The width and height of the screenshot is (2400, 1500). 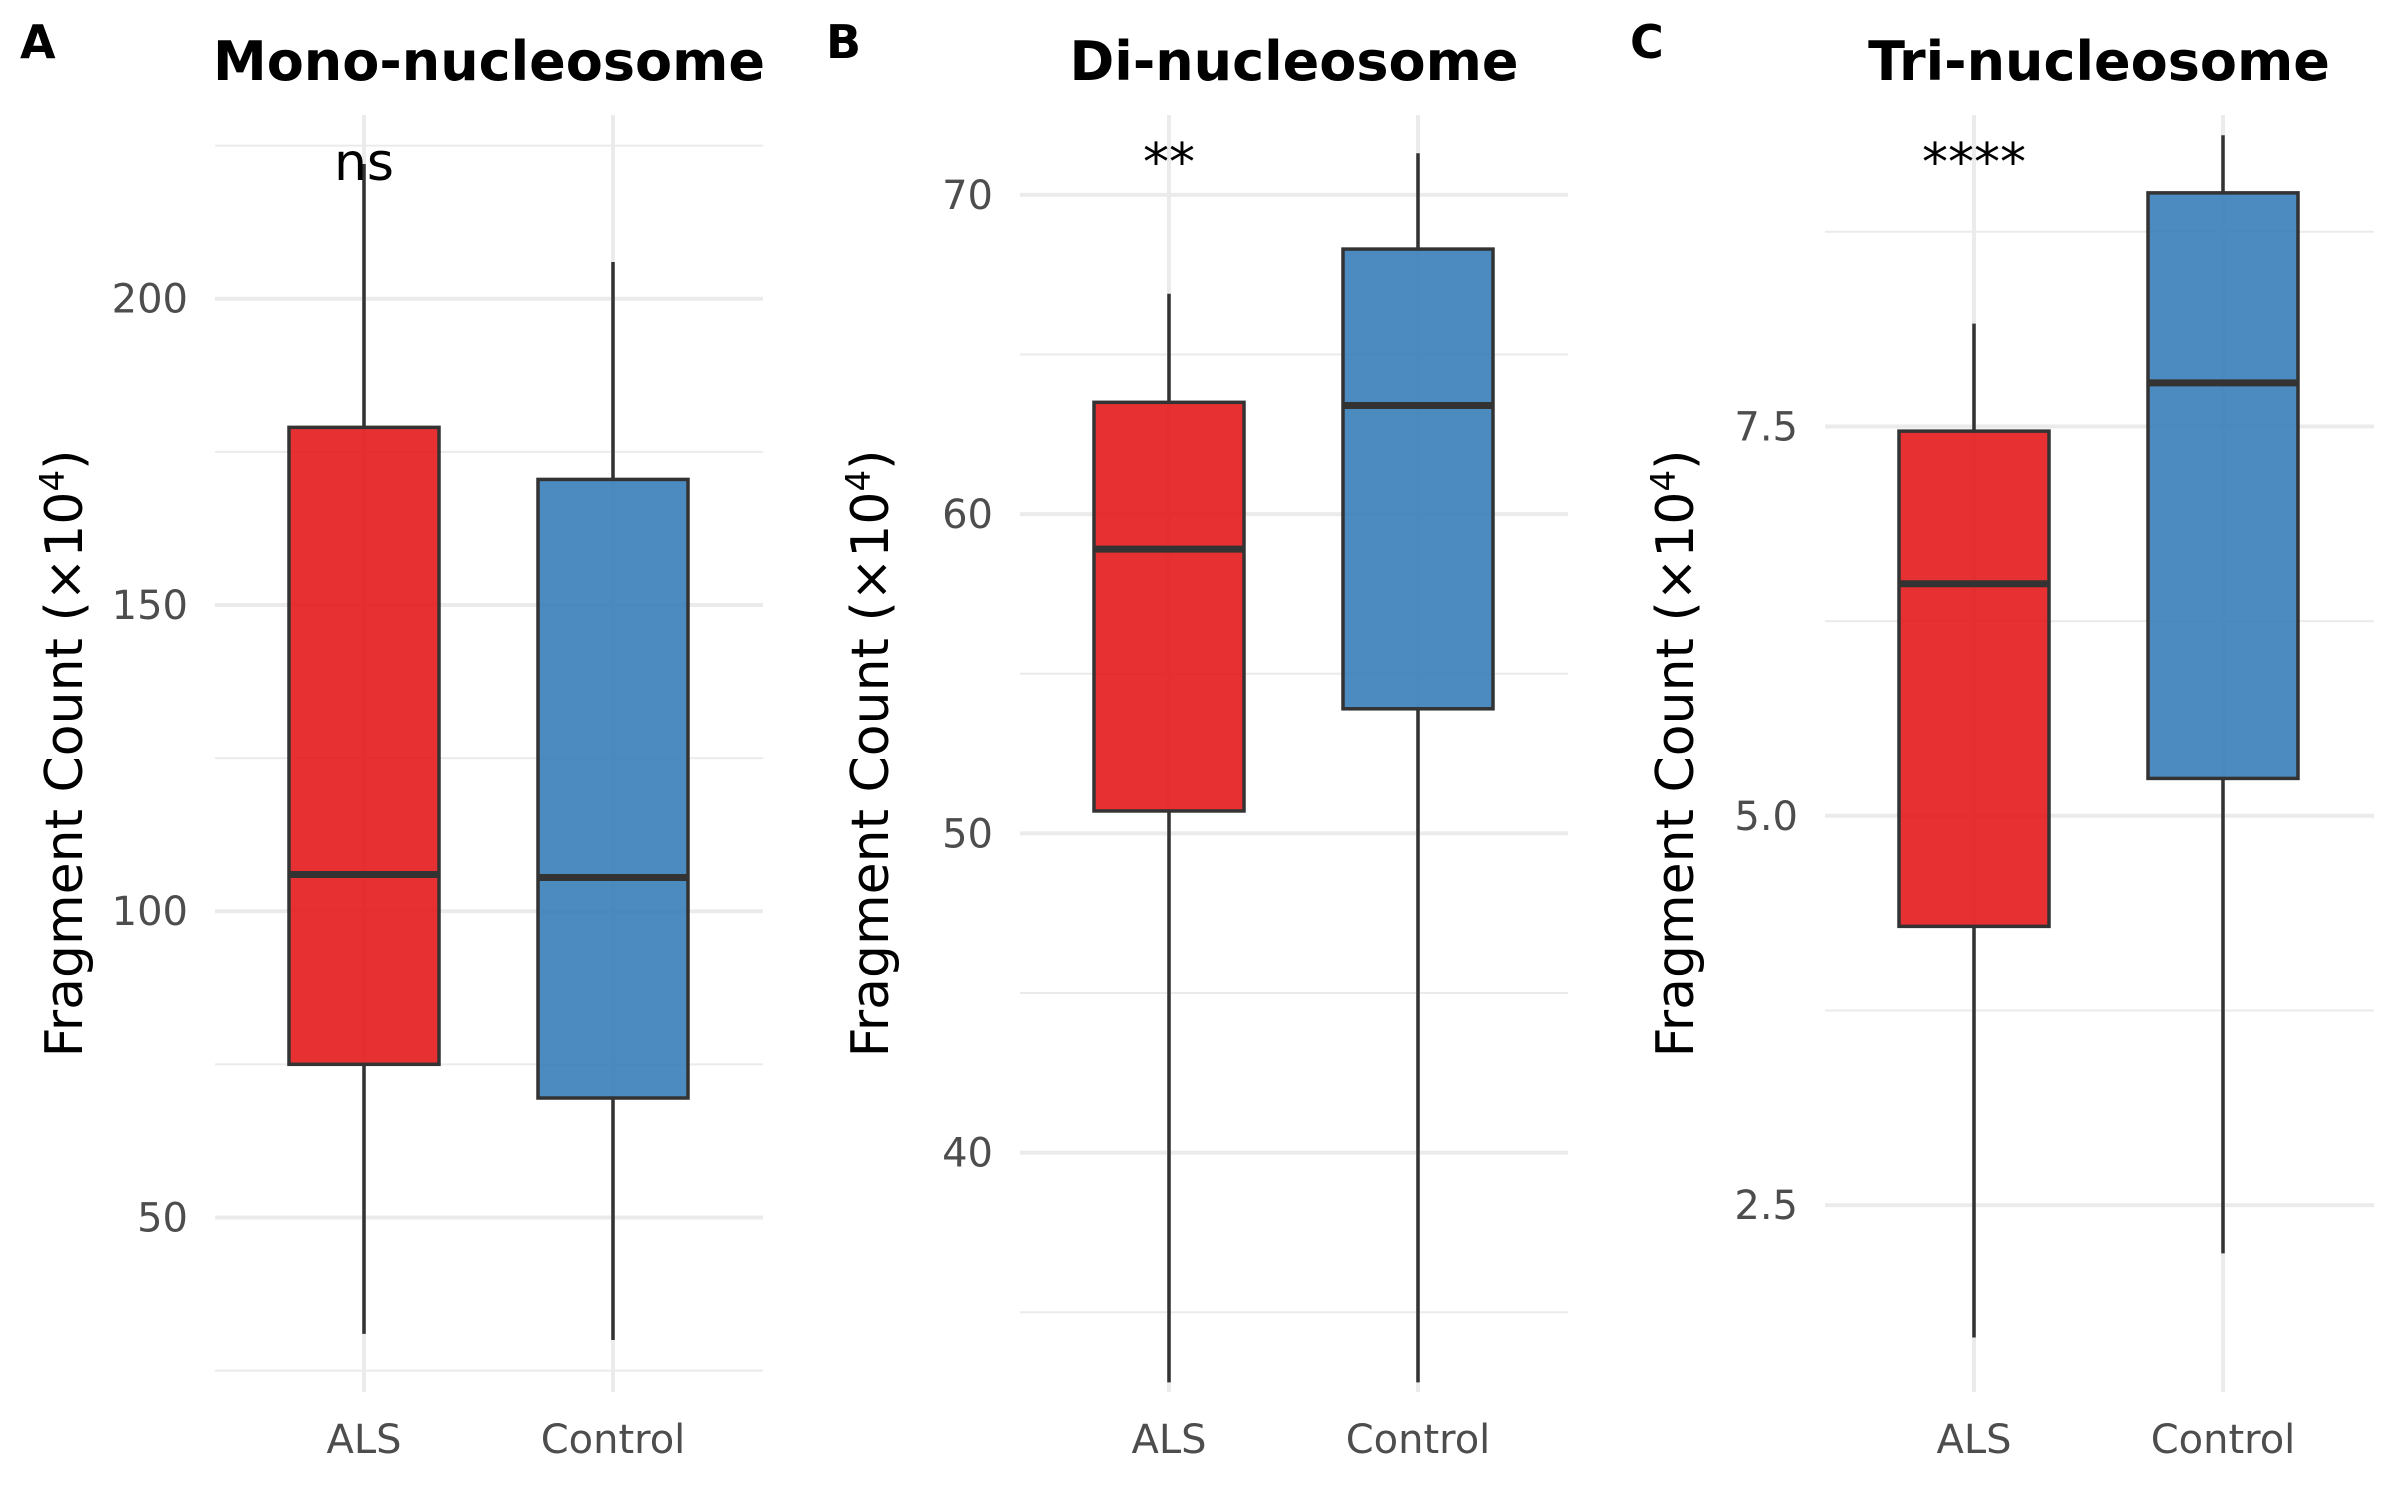 I want to click on y-tick-label: 5.0, so click(x=1766, y=817).